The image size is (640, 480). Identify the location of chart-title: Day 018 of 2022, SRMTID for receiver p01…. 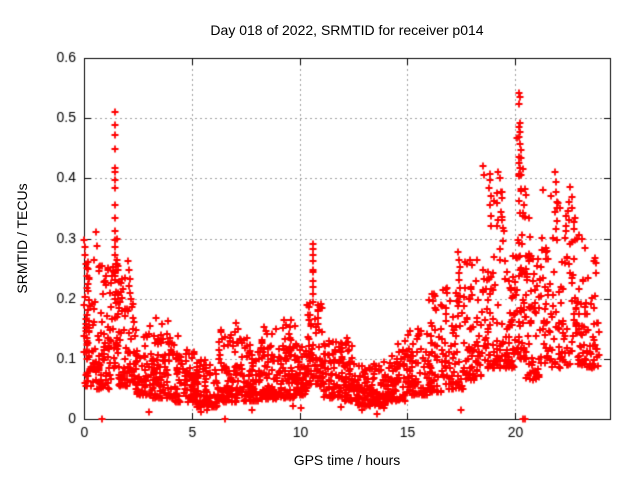
(347, 30).